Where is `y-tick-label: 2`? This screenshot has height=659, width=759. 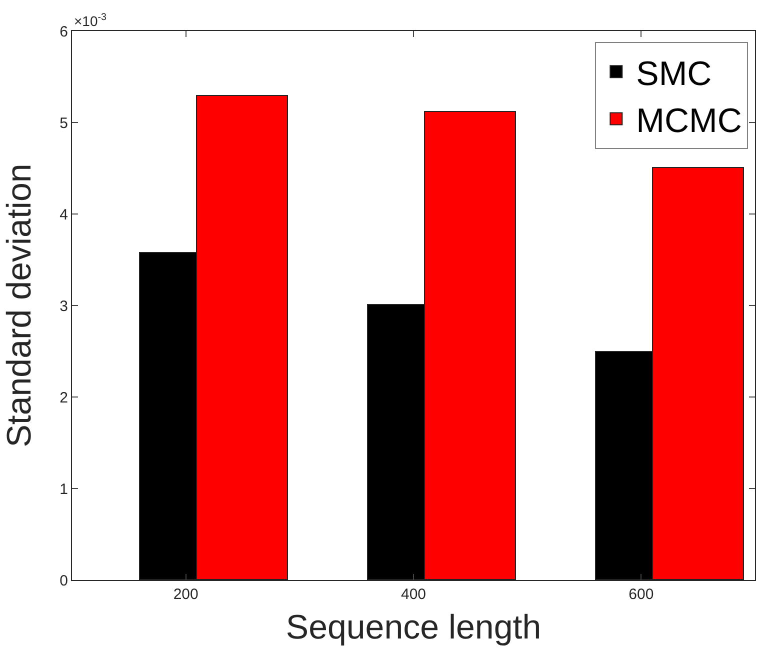 y-tick-label: 2 is located at coordinates (64, 397).